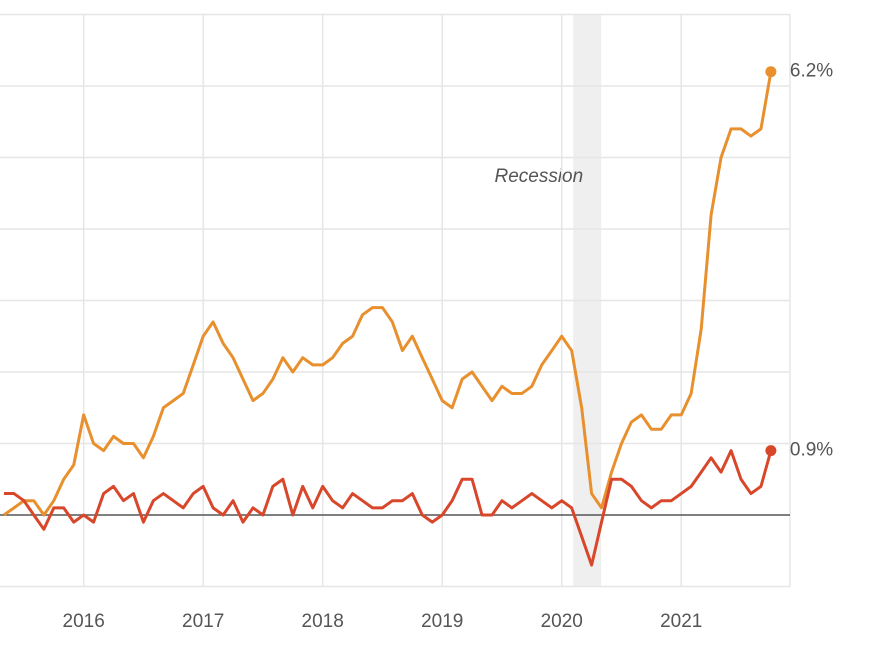 The width and height of the screenshot is (884, 663). I want to click on end-label: 0.9%, so click(811, 450).